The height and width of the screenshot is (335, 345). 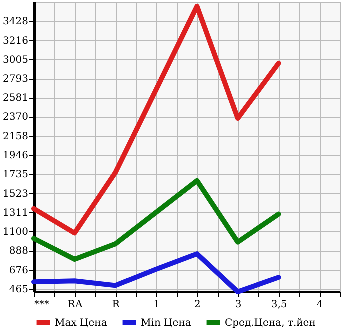 What do you see at coordinates (15, 60) in the screenshot?
I see `y-tick-label: 3005` at bounding box center [15, 60].